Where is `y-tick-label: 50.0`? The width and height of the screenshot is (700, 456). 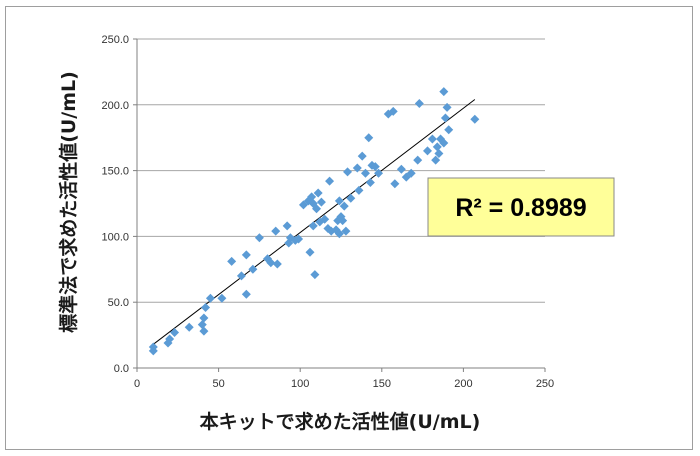
y-tick-label: 50.0 is located at coordinates (118, 303).